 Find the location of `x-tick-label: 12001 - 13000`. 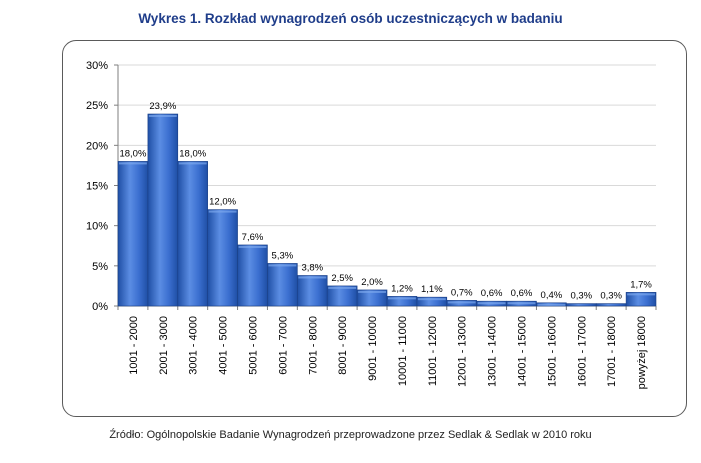

x-tick-label: 12001 - 13000 is located at coordinates (463, 351).